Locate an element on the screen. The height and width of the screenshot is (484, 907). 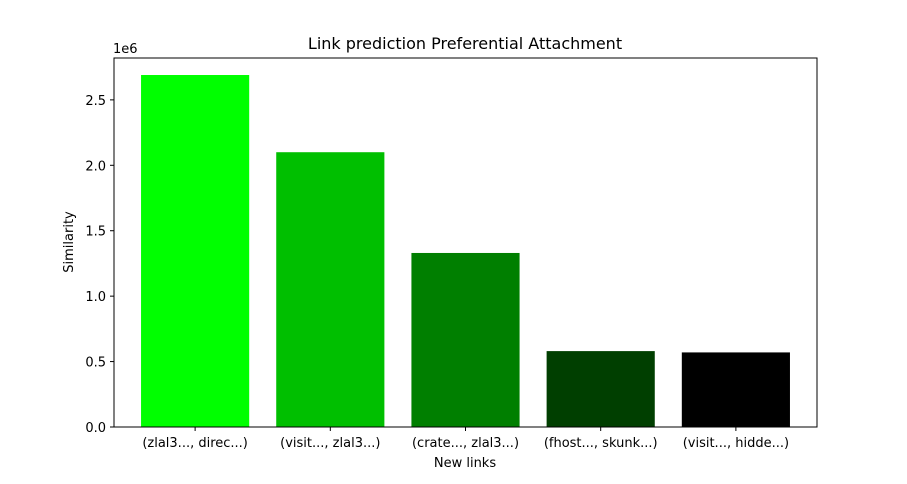
x-tick-label: (crate..., zlal3...) is located at coordinates (465, 443).